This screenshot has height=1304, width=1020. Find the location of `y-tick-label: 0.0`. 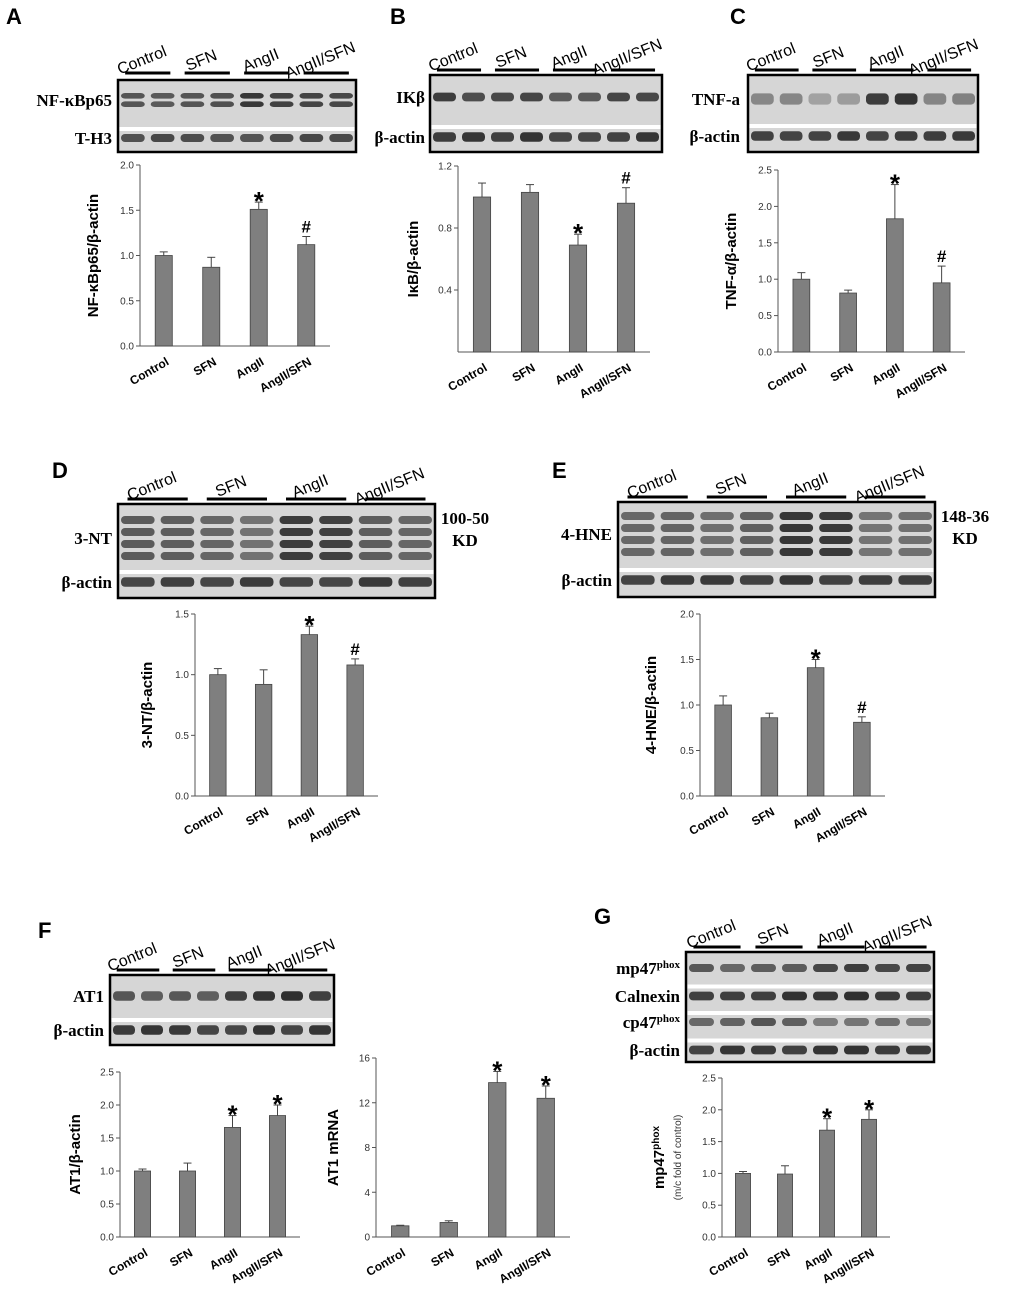

y-tick-label: 0.0 is located at coordinates (107, 1238).